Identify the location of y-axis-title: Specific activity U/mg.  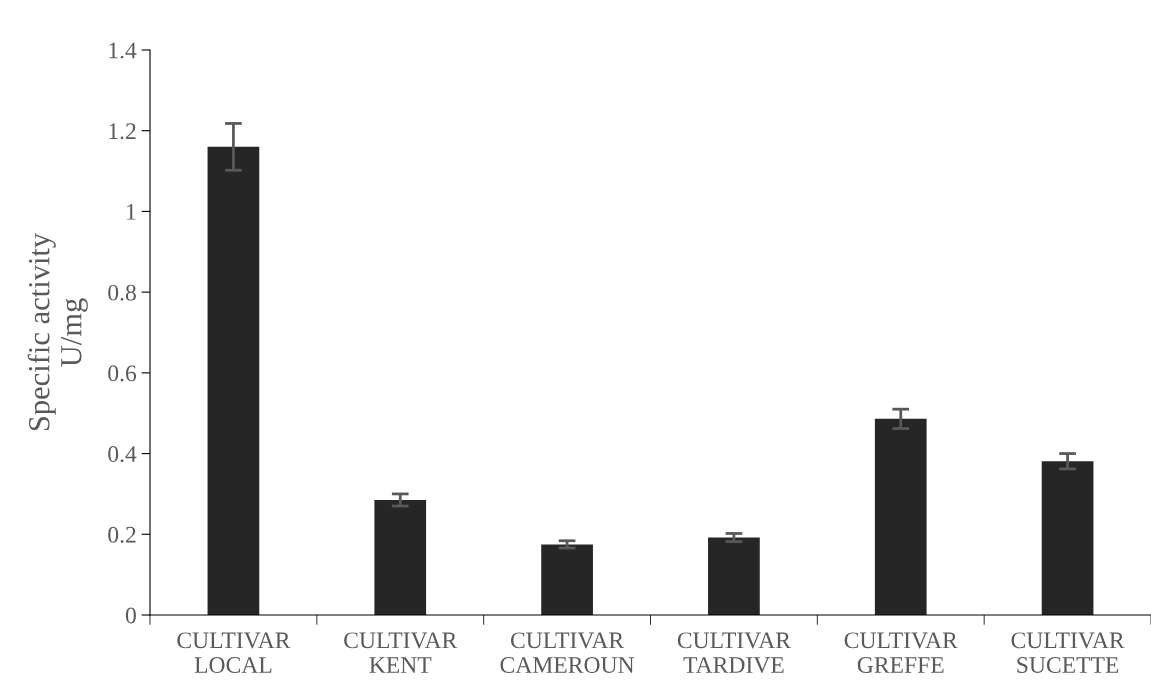
(57, 331).